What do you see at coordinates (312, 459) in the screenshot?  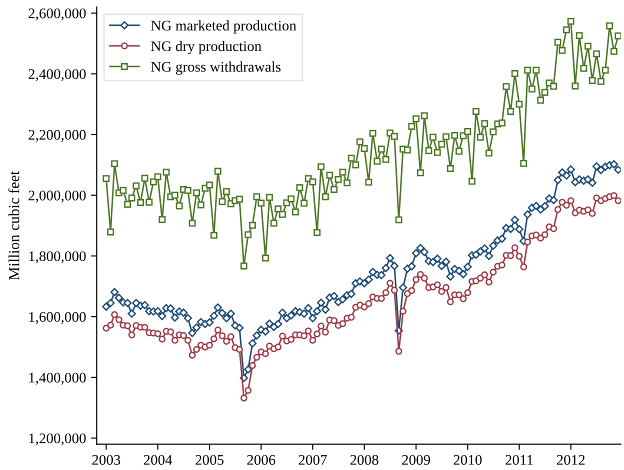 I see `x-tick-label: 2007` at bounding box center [312, 459].